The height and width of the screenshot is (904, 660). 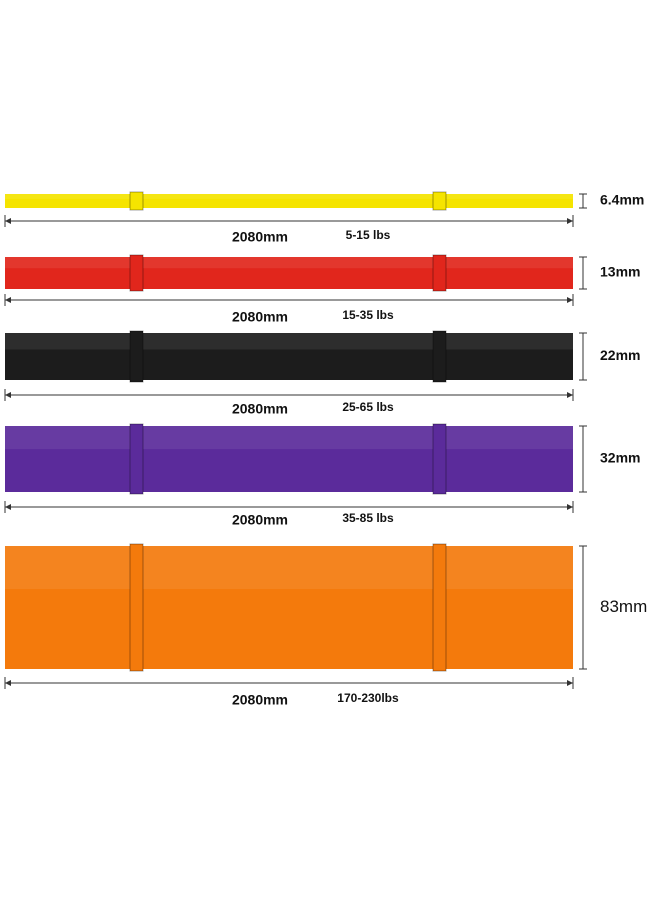 I want to click on resistance-label: 170-230lbs, so click(x=368, y=698).